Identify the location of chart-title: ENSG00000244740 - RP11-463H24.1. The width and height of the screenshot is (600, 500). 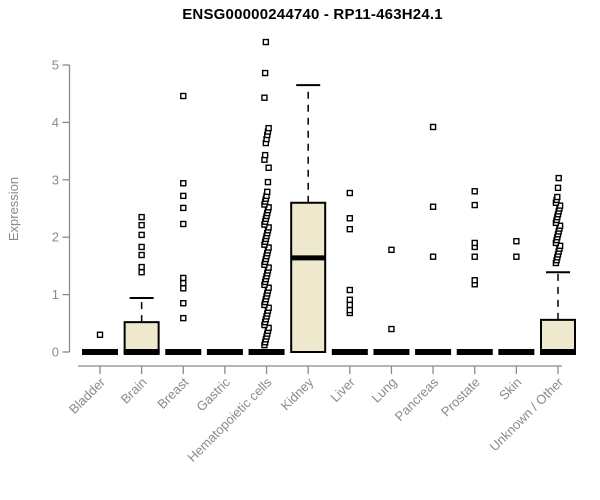
(312, 14).